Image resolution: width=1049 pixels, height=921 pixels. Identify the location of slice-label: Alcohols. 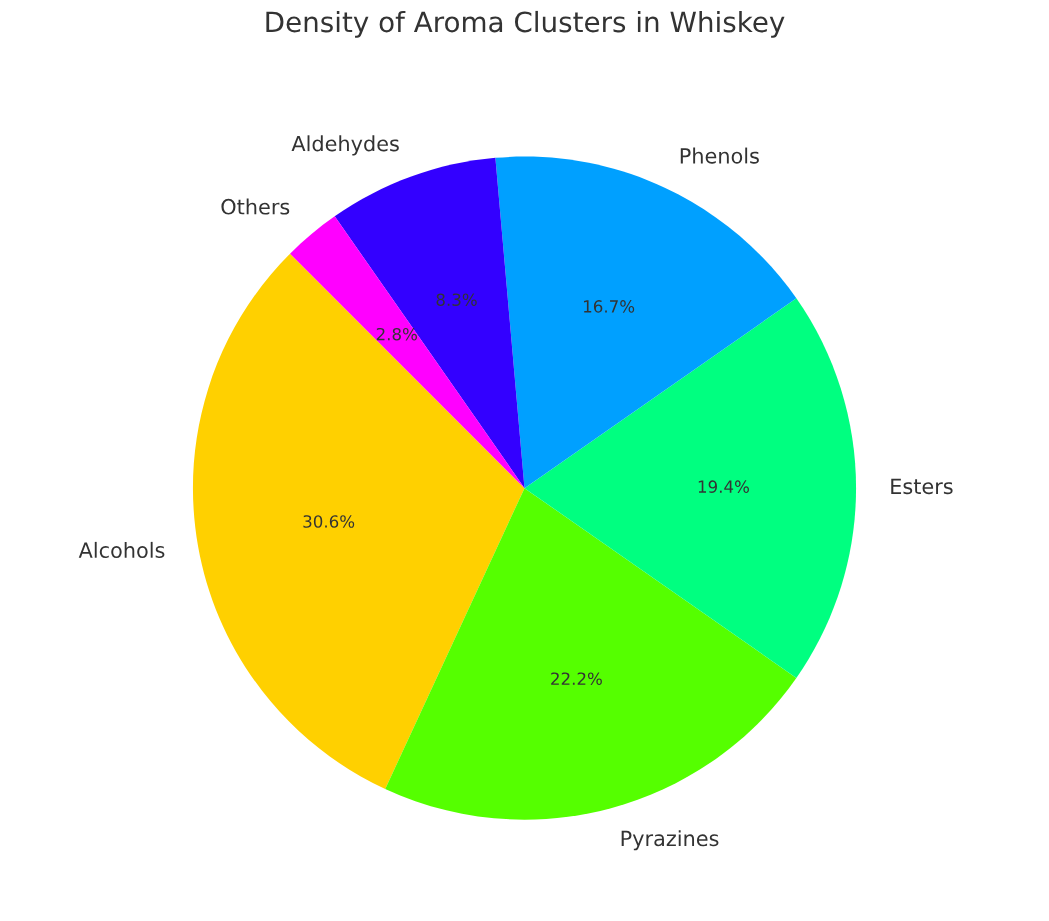
(121, 550).